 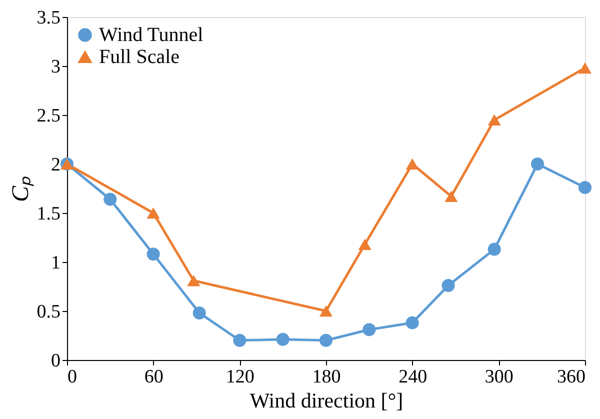 I want to click on x-tick-label: 120, so click(x=240, y=377).